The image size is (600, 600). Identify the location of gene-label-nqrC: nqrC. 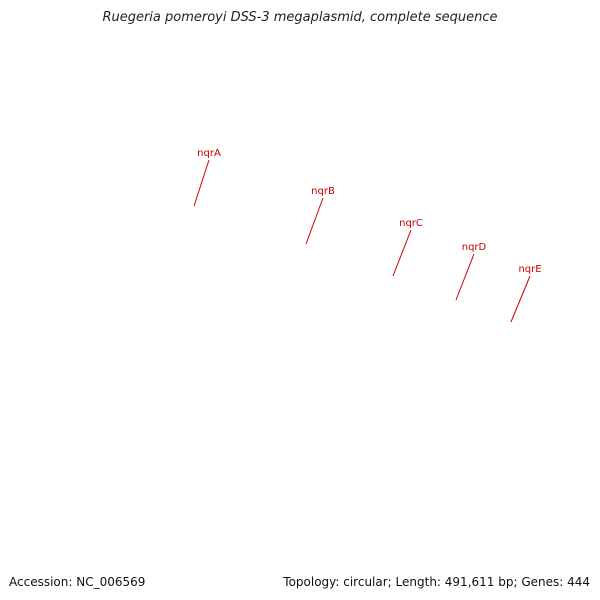
(411, 223).